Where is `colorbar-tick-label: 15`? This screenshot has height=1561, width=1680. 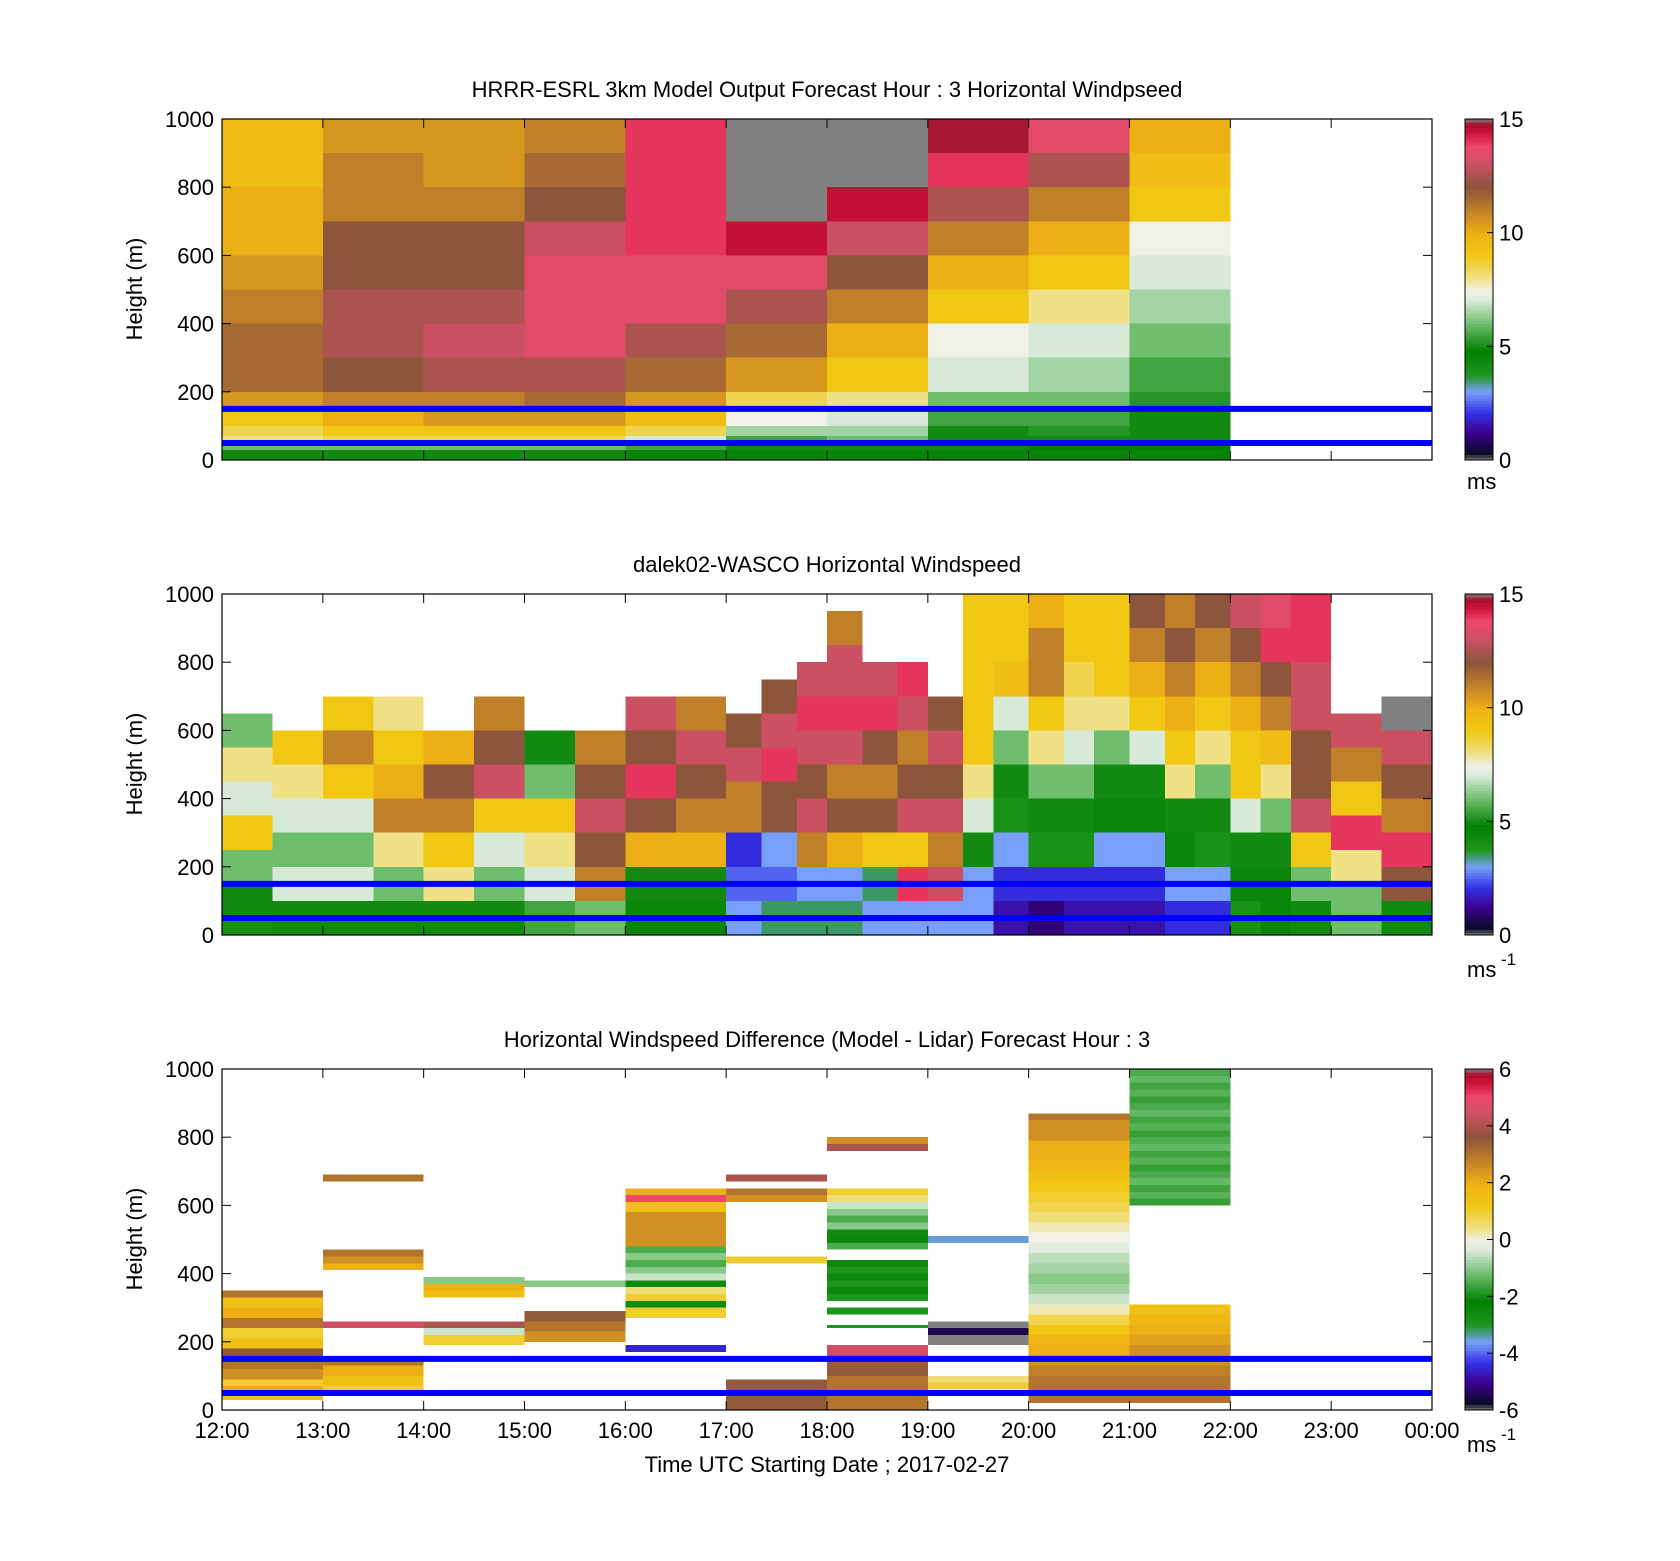
colorbar-tick-label: 15 is located at coordinates (1511, 594).